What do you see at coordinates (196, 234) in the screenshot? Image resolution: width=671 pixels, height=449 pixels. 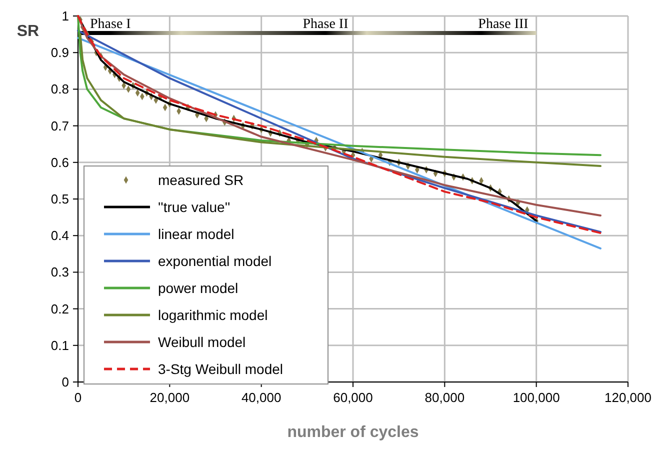 I see `legend-label: linear model` at bounding box center [196, 234].